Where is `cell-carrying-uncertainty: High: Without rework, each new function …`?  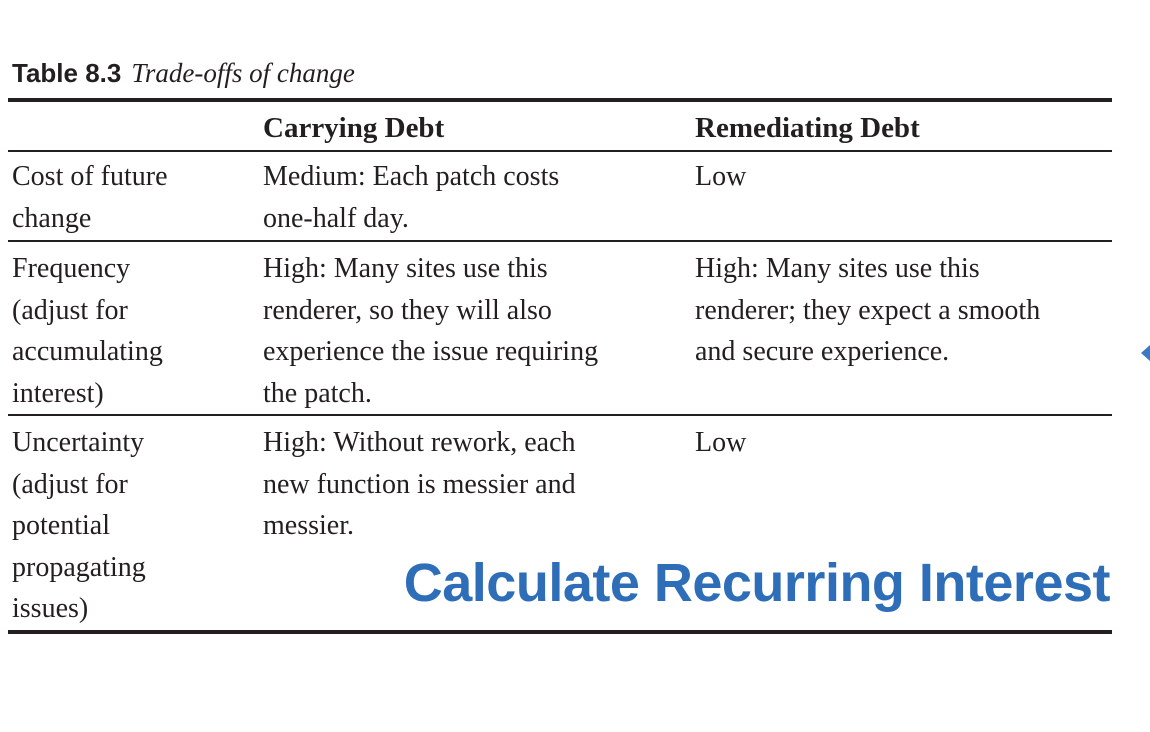
cell-carrying-uncertainty: High: Without rework, each new function … is located at coordinates (419, 484).